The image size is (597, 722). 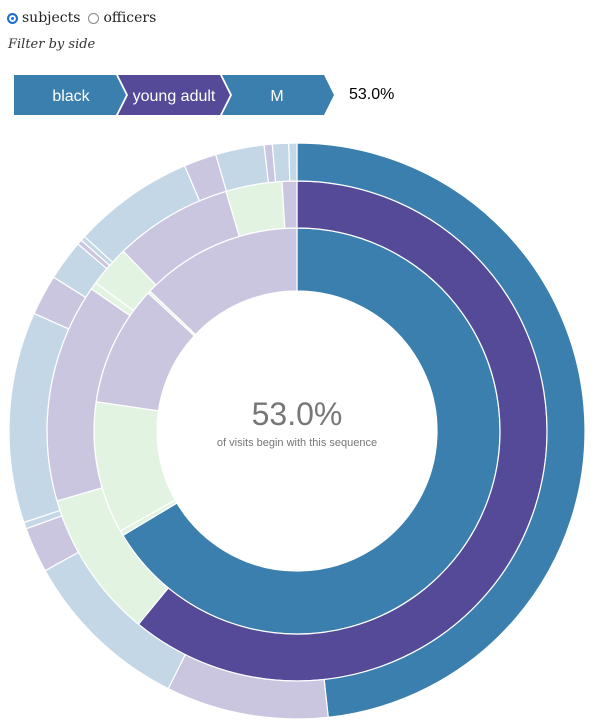 I want to click on center-percentage: 53.0%, so click(x=297, y=414).